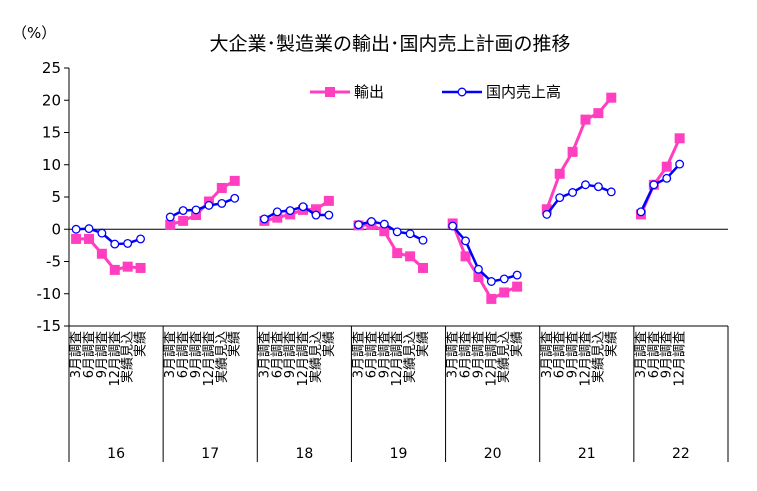 The image size is (757, 491). Describe the element at coordinates (435, 92) in the screenshot. I see `legend: 輸出 国内売上高` at that location.